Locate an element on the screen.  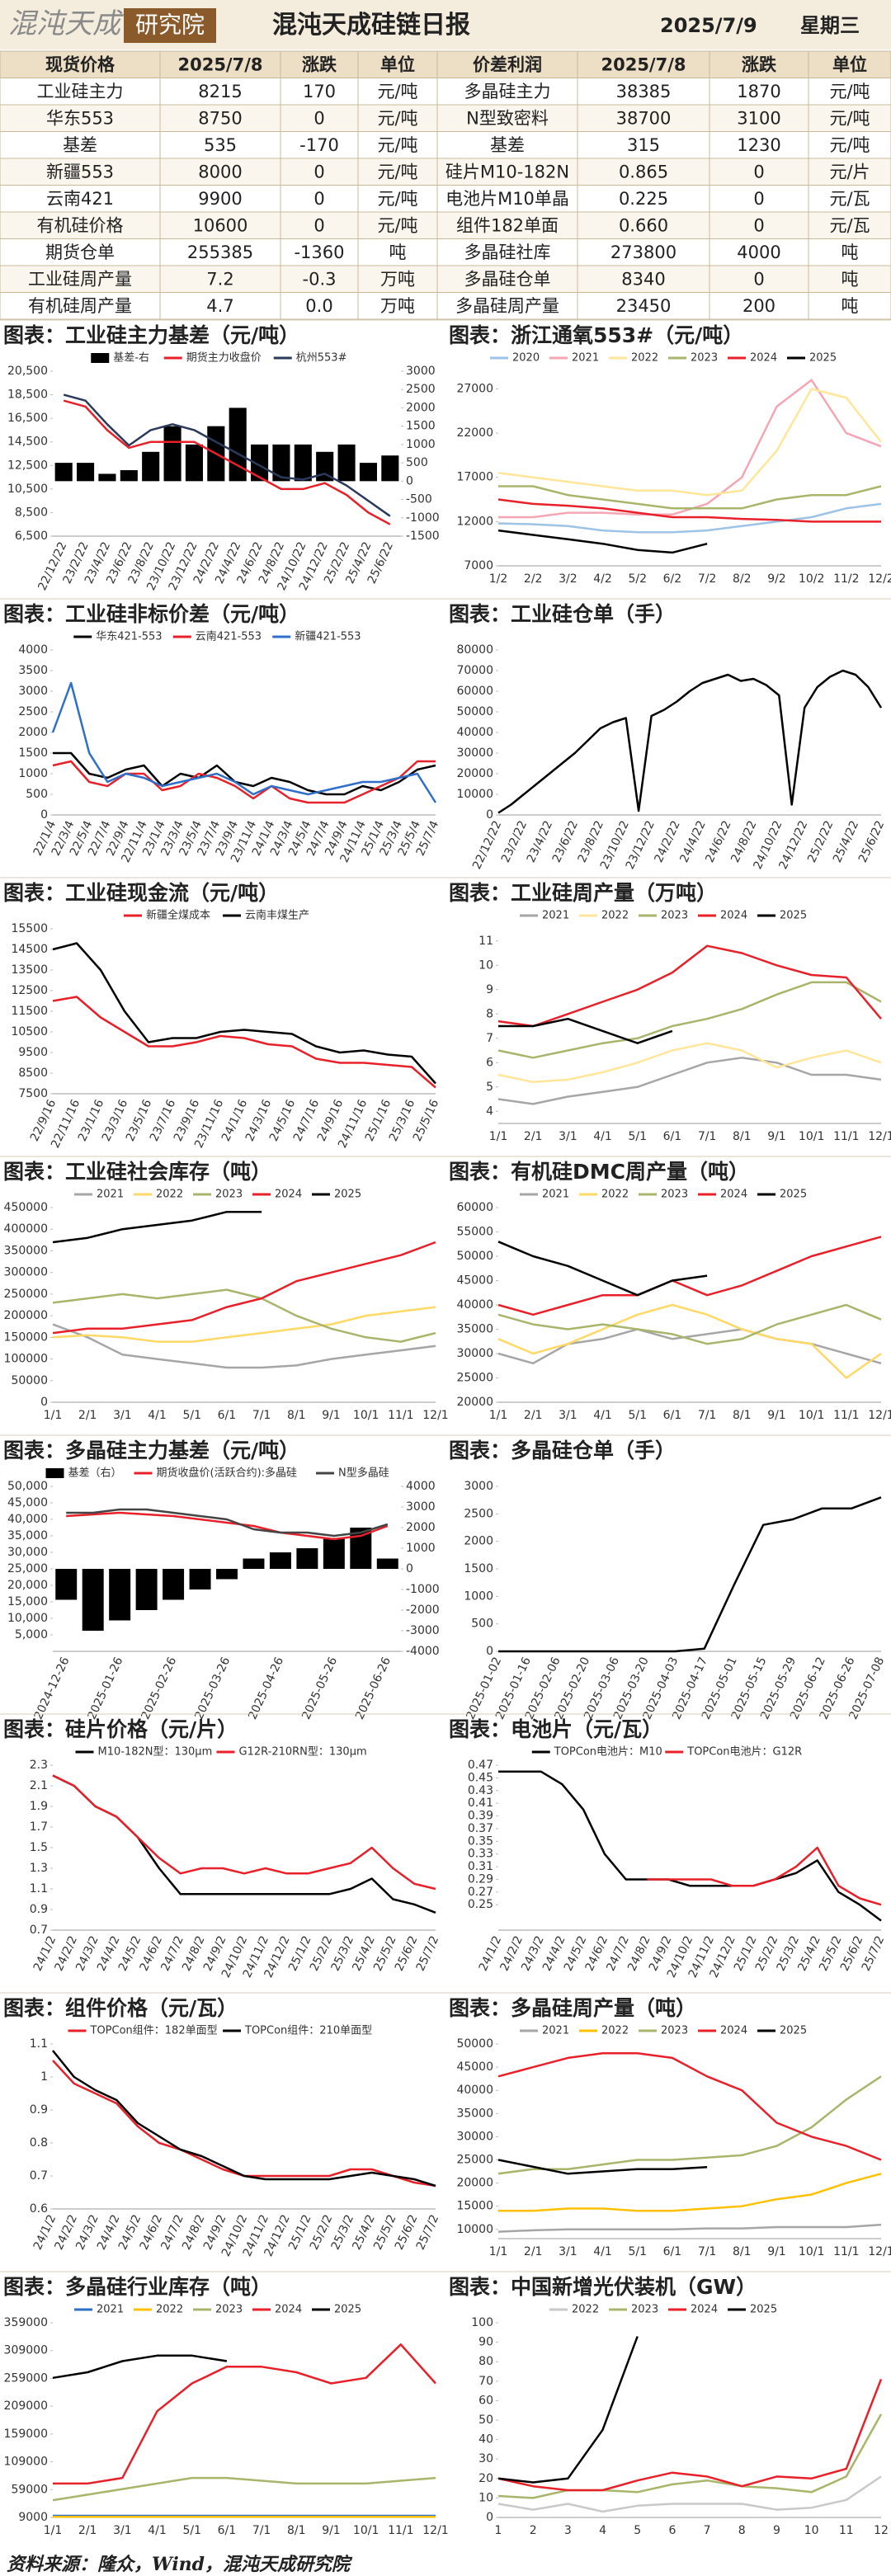
x-tick-label: 6/2 is located at coordinates (672, 579).